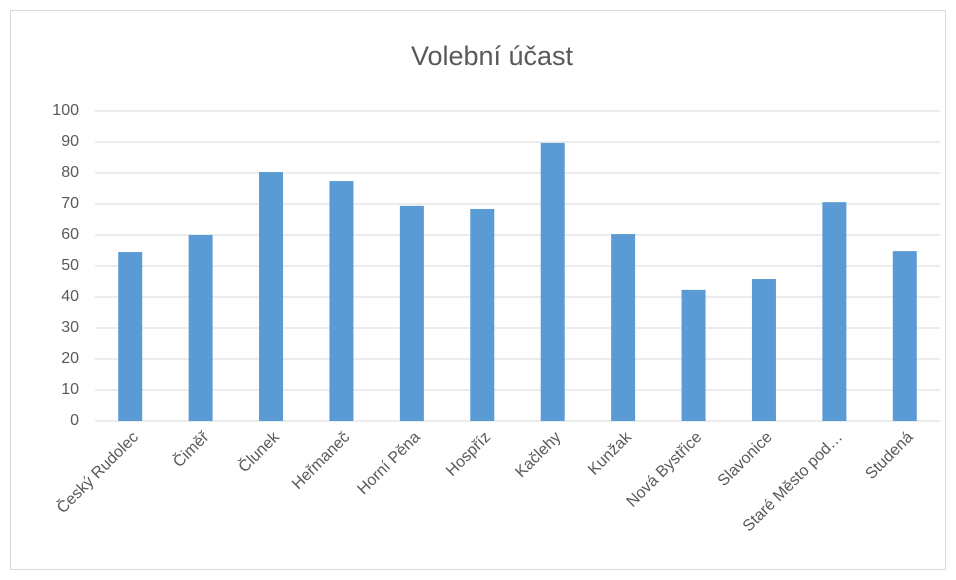  What do you see at coordinates (492, 56) in the screenshot?
I see `chart-title: Volební účast` at bounding box center [492, 56].